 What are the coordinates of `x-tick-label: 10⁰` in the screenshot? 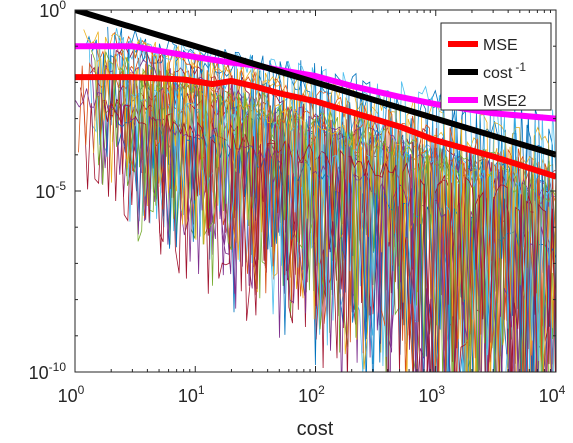 It's located at (71, 394).